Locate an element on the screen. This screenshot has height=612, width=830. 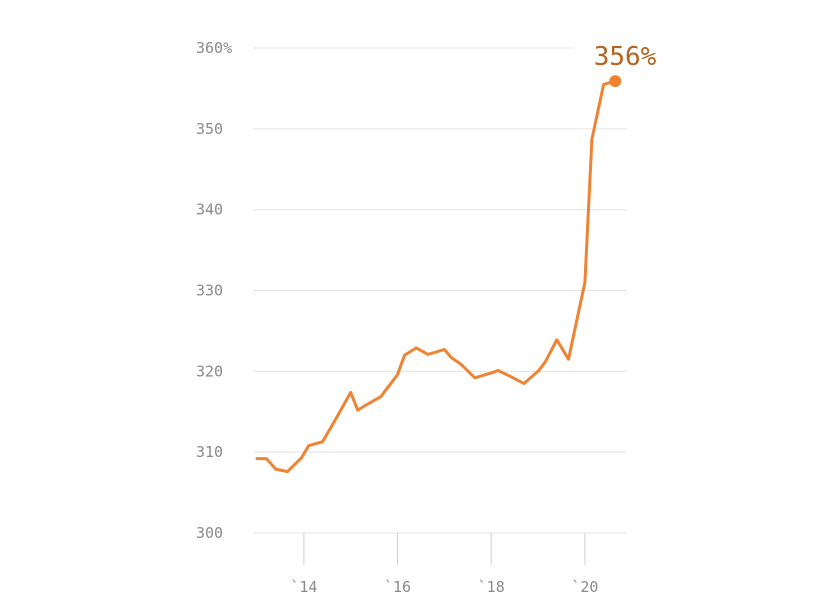
y-tick-label-360: 360% is located at coordinates (214, 48).